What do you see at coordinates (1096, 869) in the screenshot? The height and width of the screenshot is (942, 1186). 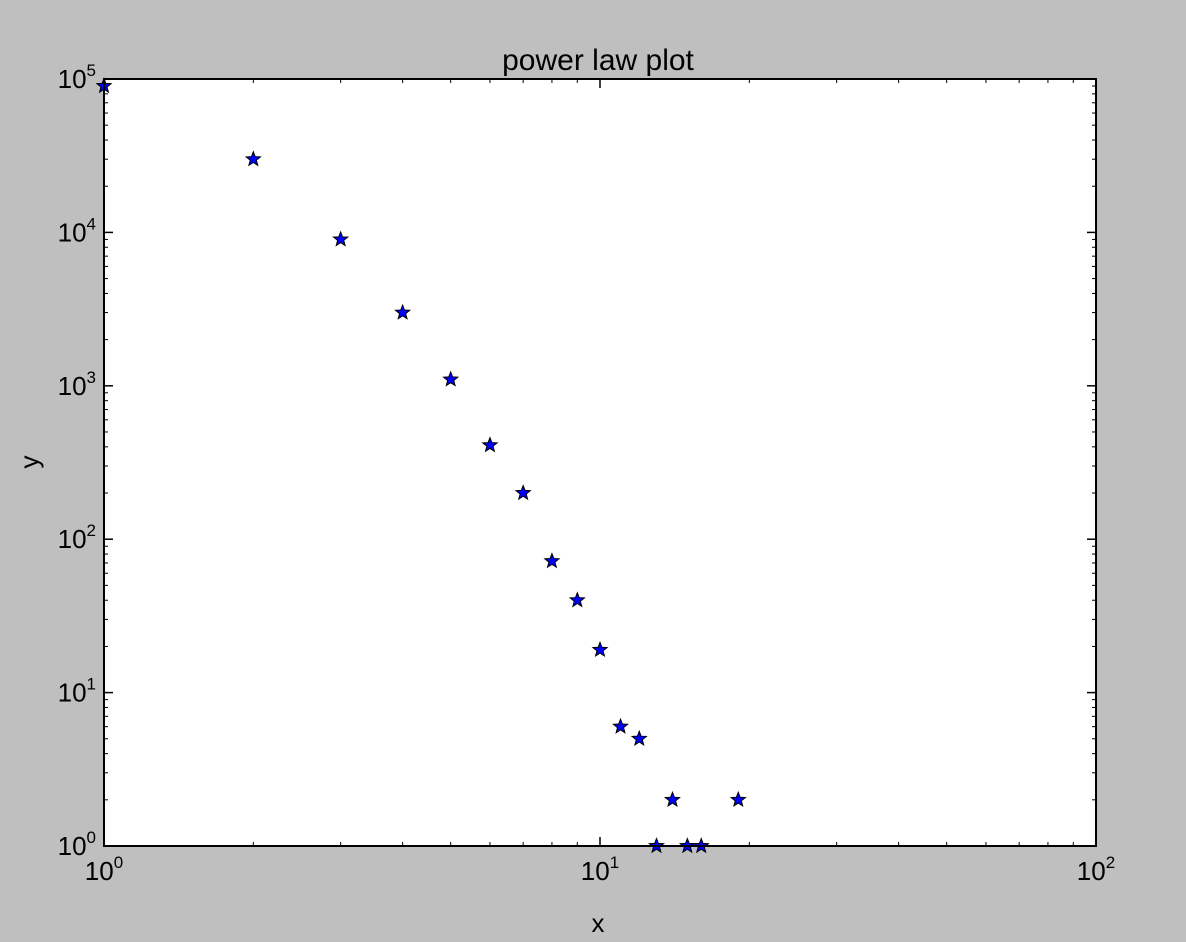 I see `x-tick-label: 10²` at bounding box center [1096, 869].